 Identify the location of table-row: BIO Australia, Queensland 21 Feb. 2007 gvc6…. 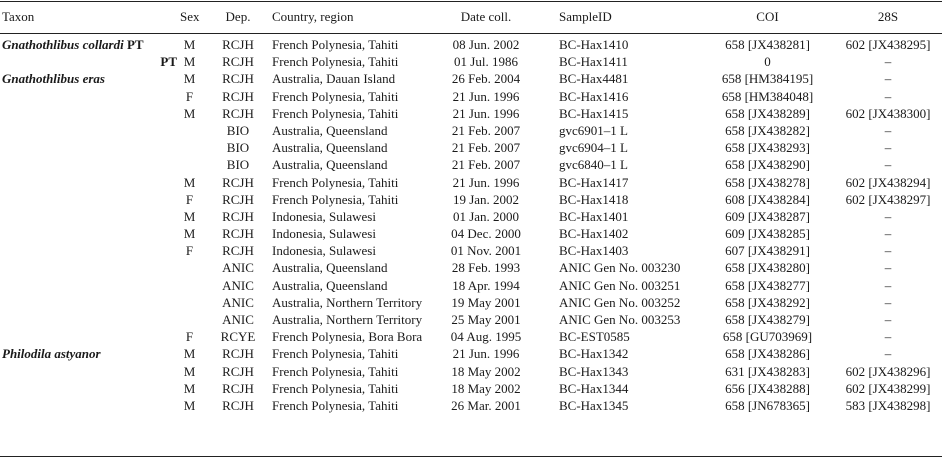
(471, 130).